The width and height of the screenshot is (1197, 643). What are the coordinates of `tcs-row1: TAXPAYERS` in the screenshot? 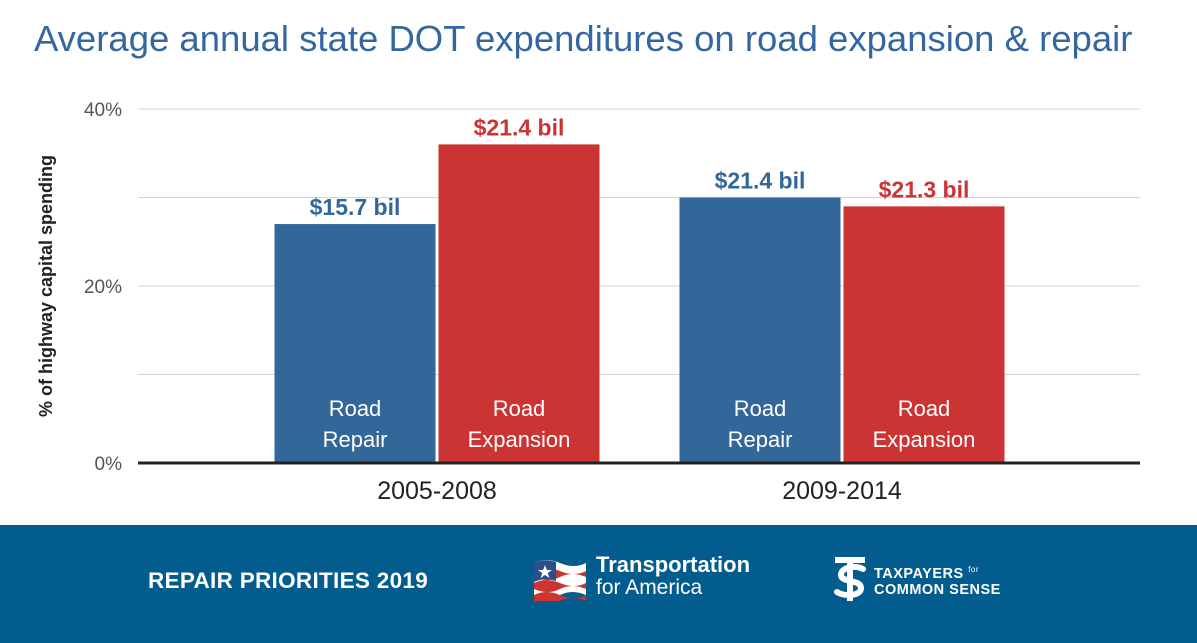 It's located at (919, 573).